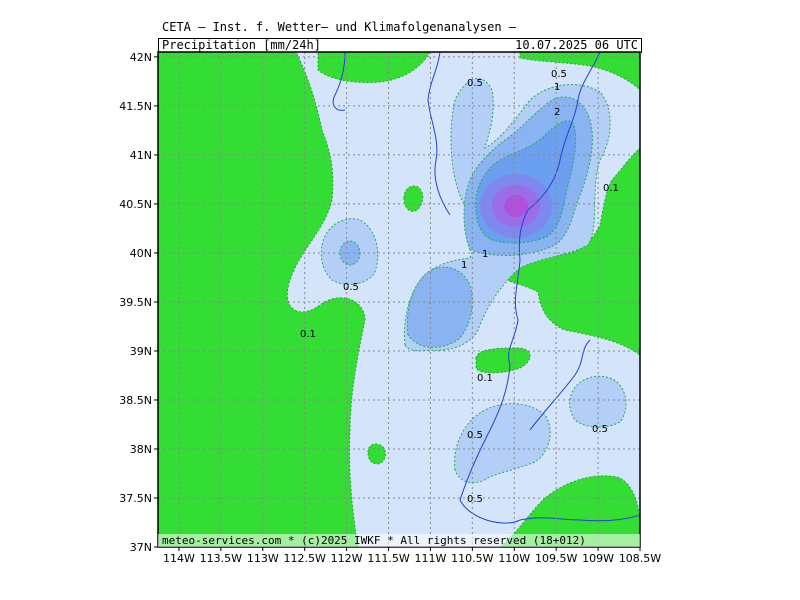  I want to click on lon-tick-label: 109W, so click(598, 558).